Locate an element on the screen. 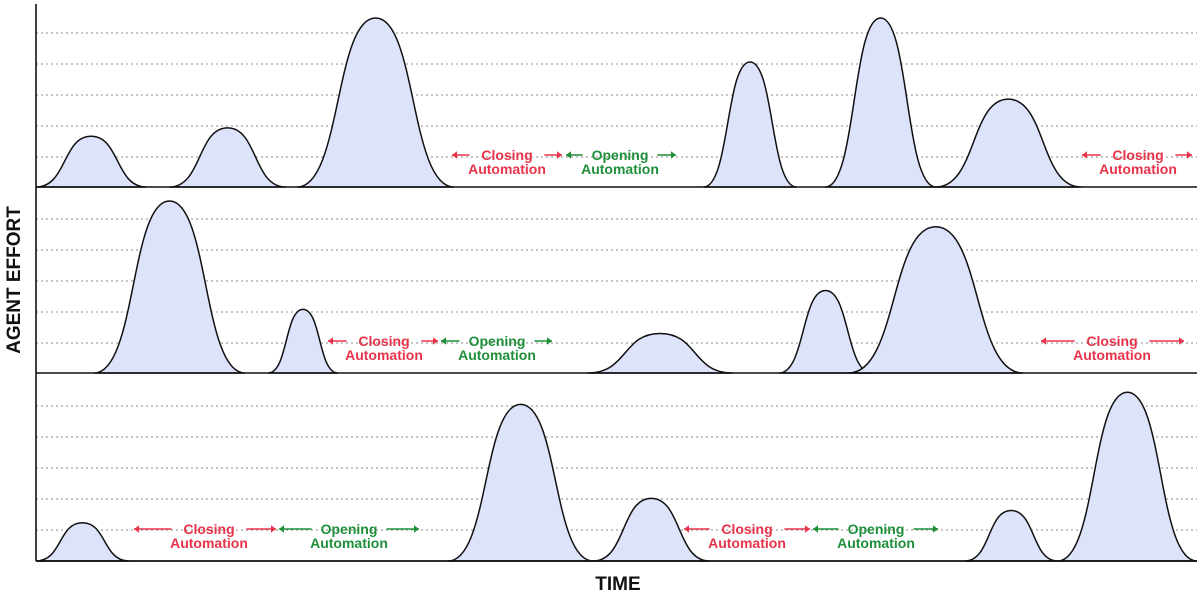 Image resolution: width=1200 pixels, height=597 pixels. y-axis-title: AGENT EFFORT is located at coordinates (14, 280).